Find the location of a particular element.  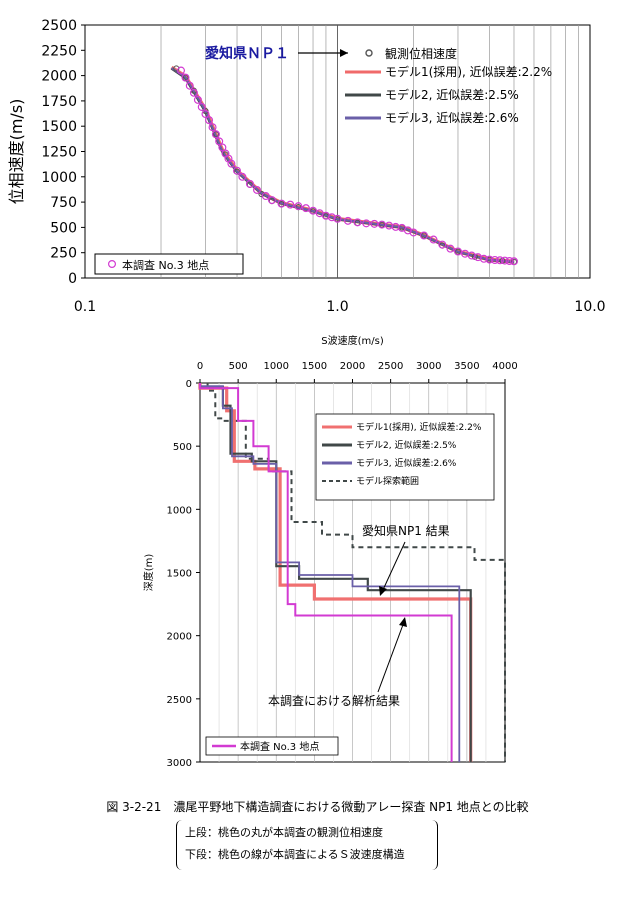

legend-observed-label: 観測位相速度 is located at coordinates (421, 53).